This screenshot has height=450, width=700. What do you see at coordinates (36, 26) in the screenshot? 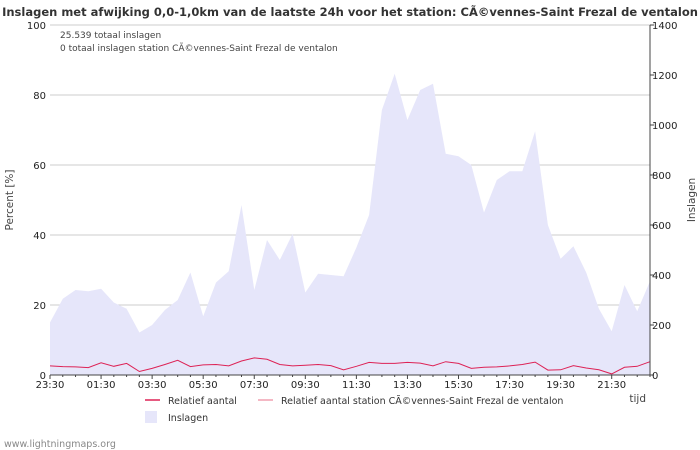
I see `y-tick-left-100: 100` at bounding box center [36, 26].